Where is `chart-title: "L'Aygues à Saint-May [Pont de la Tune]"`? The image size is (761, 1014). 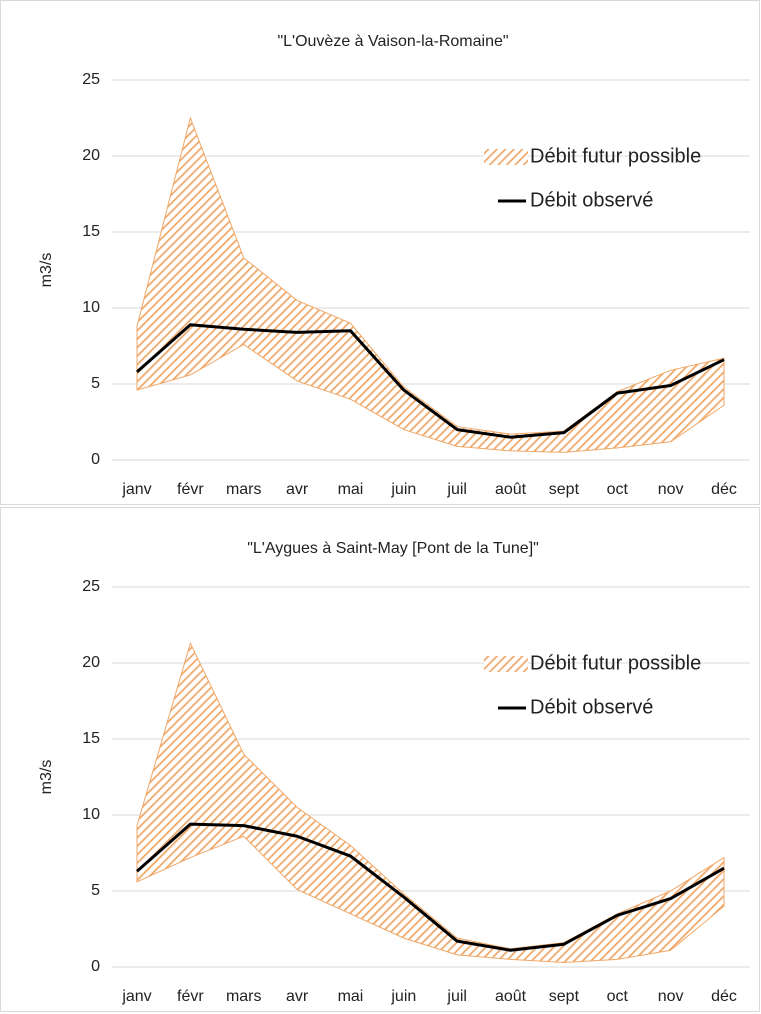
chart-title: "L'Aygues à Saint-May [Pont de la Tune]" is located at coordinates (393, 548).